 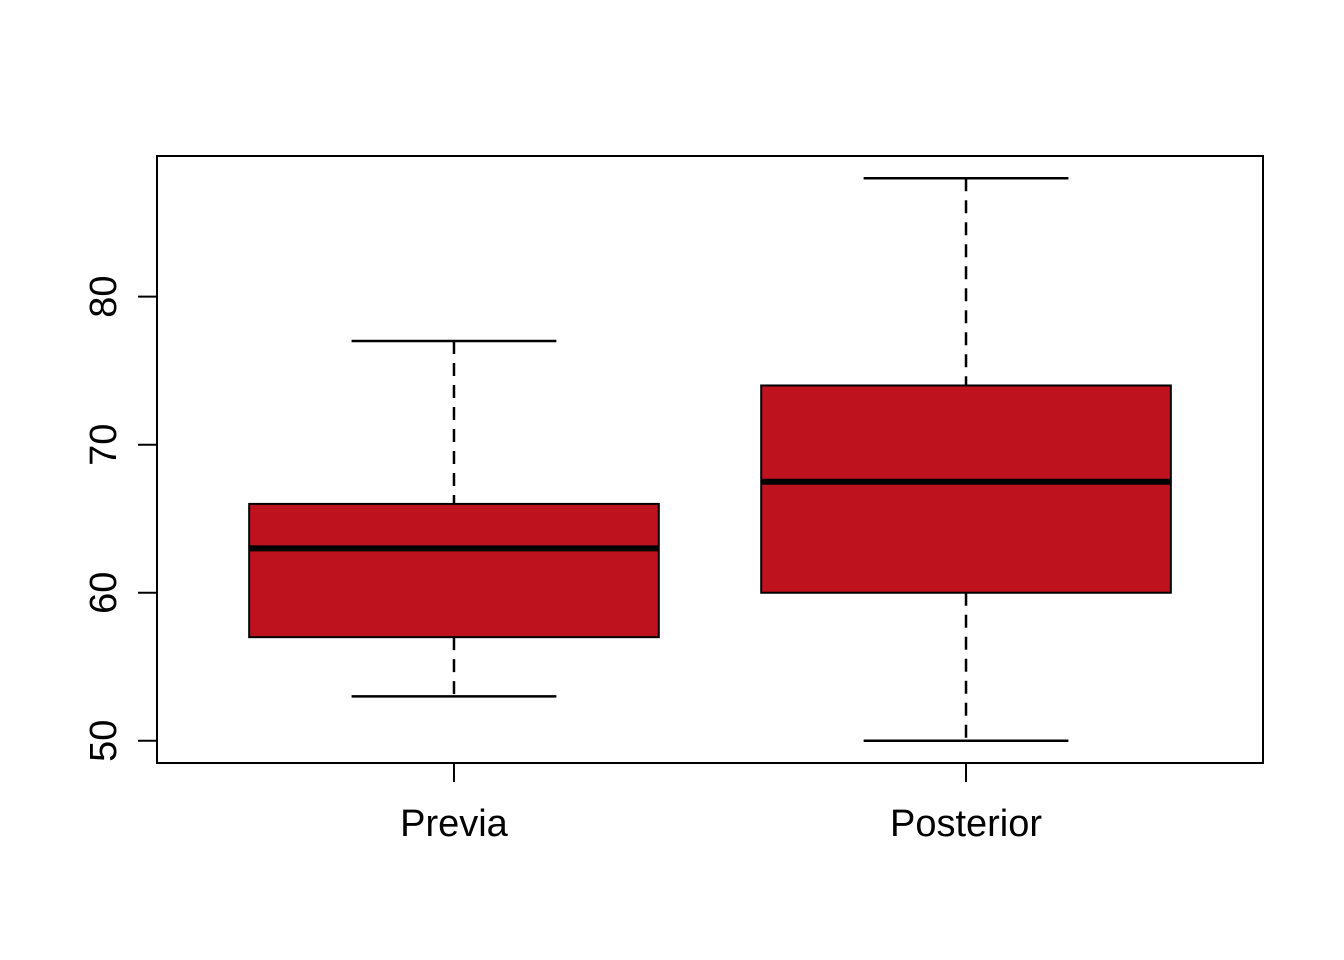 What do you see at coordinates (454, 824) in the screenshot?
I see `x-axis-category-label-previa: Previa` at bounding box center [454, 824].